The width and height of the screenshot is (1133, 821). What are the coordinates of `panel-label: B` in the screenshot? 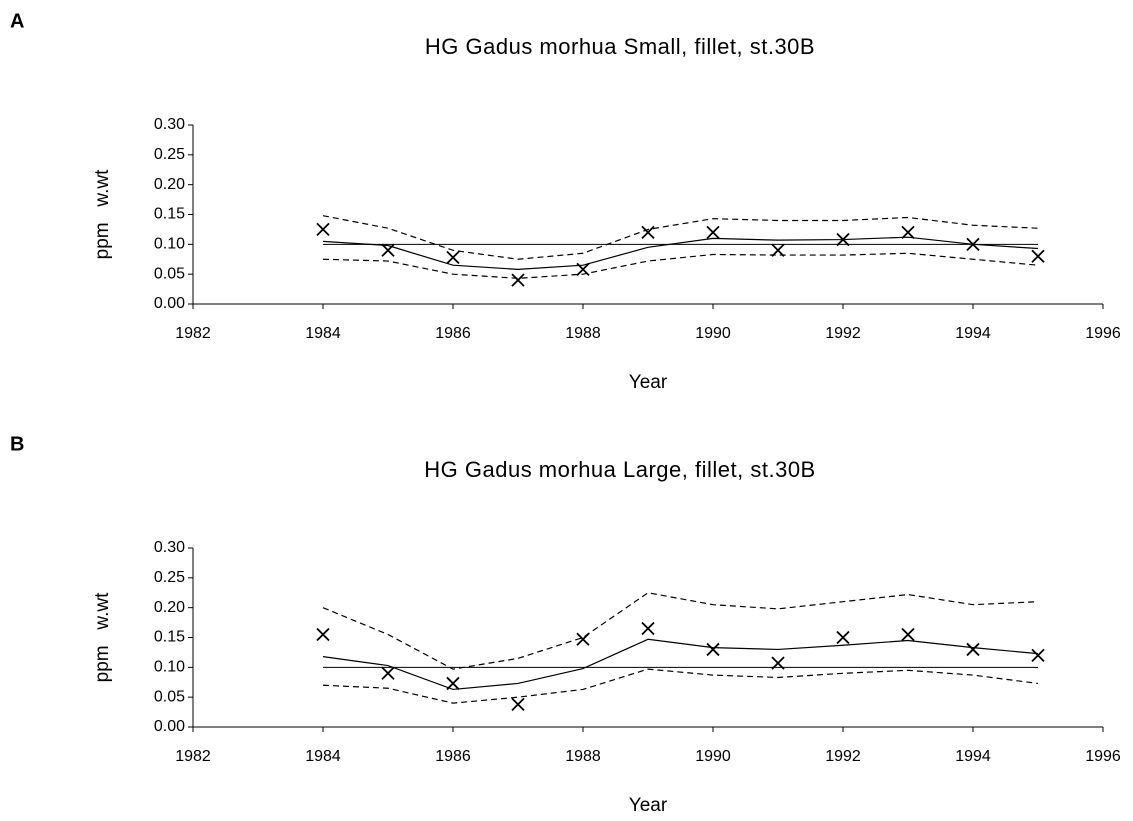 It's located at (17, 444).